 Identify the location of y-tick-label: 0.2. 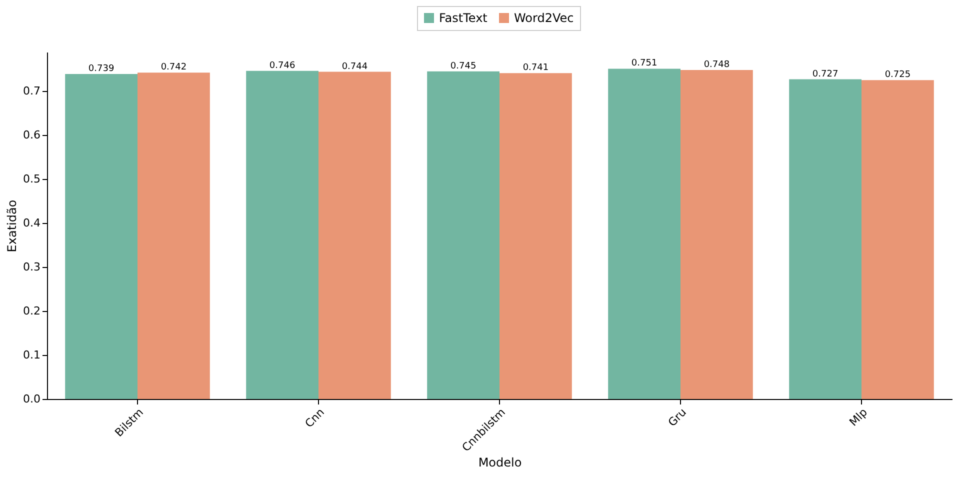
(31, 311).